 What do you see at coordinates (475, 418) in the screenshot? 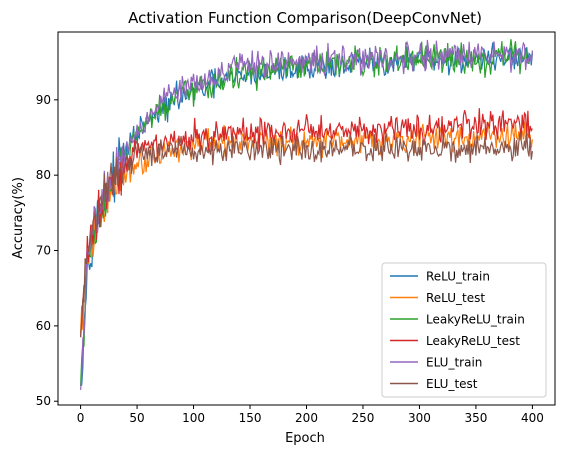
I see `x-tick-label: 350` at bounding box center [475, 418].